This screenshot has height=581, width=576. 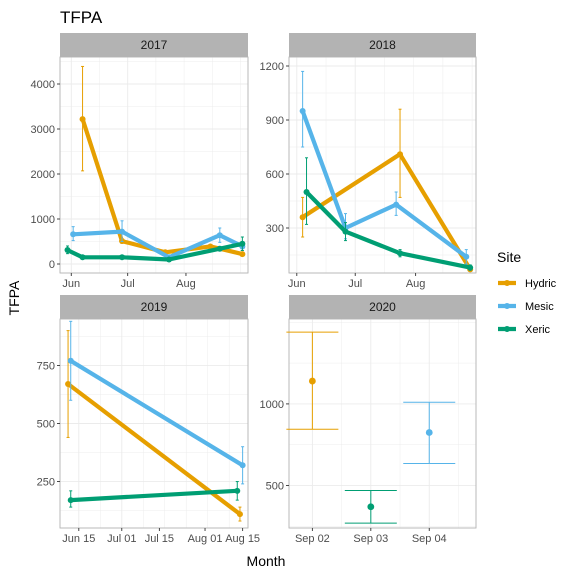 I want to click on series-hydric, so click(x=312, y=380).